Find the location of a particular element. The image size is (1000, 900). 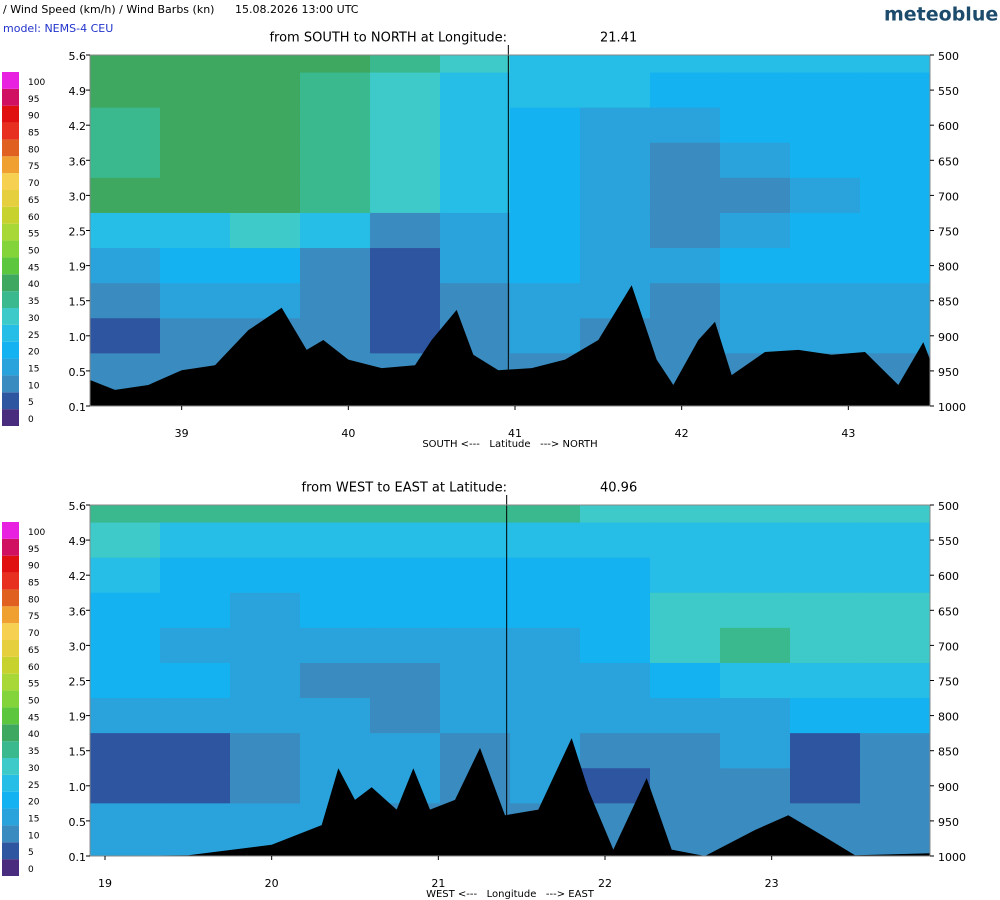

y2-tick-label: 850 is located at coordinates (948, 302).